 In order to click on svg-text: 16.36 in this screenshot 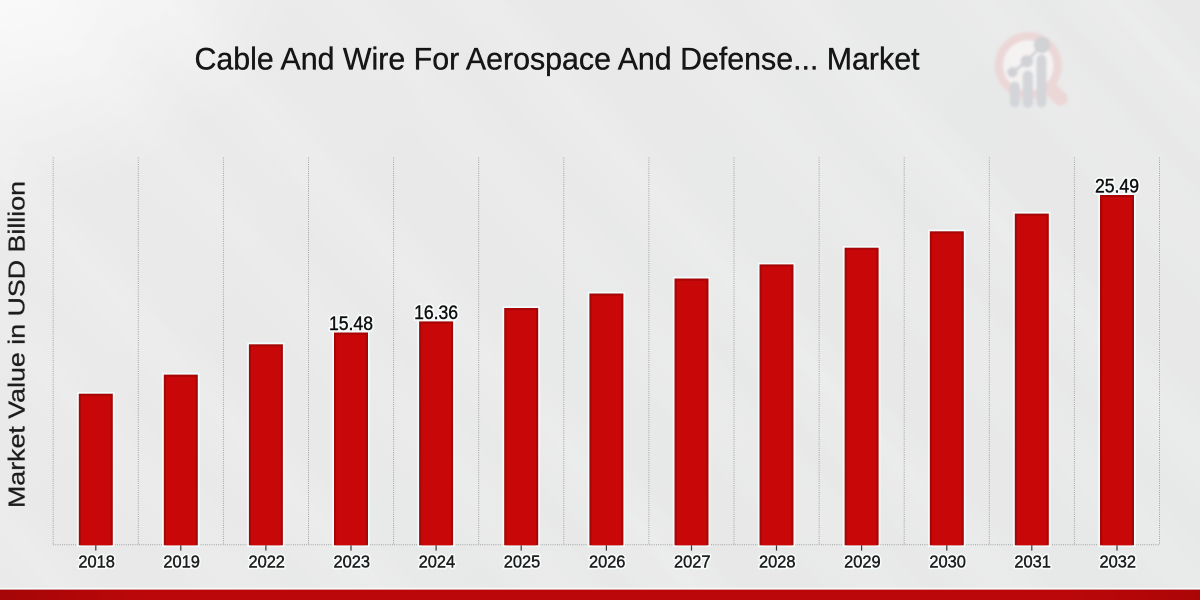, I will do `click(436, 313)`.